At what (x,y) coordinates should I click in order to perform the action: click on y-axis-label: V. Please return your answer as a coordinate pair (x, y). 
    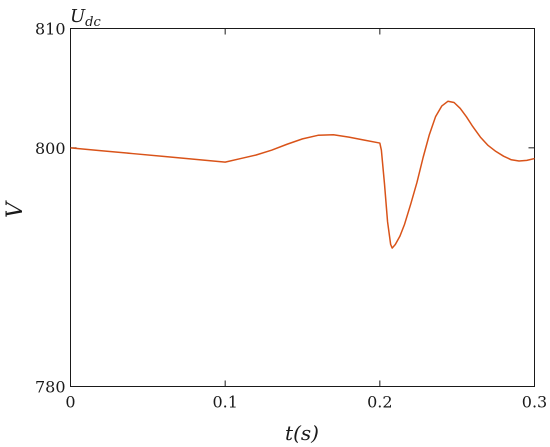
    Looking at the image, I should click on (15, 209).